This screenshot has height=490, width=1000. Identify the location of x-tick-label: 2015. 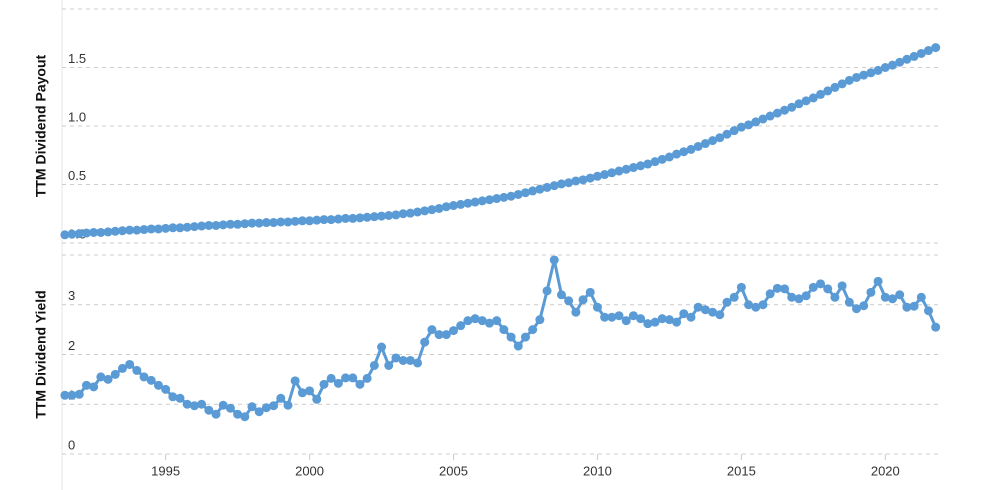
(741, 470).